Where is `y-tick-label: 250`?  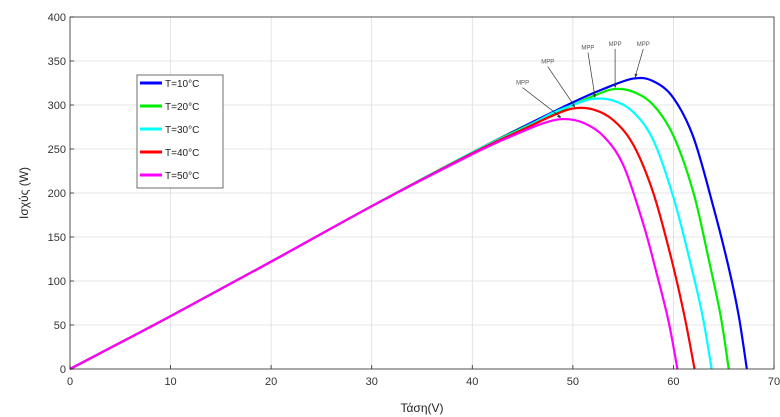 y-tick-label: 250 is located at coordinates (57, 150).